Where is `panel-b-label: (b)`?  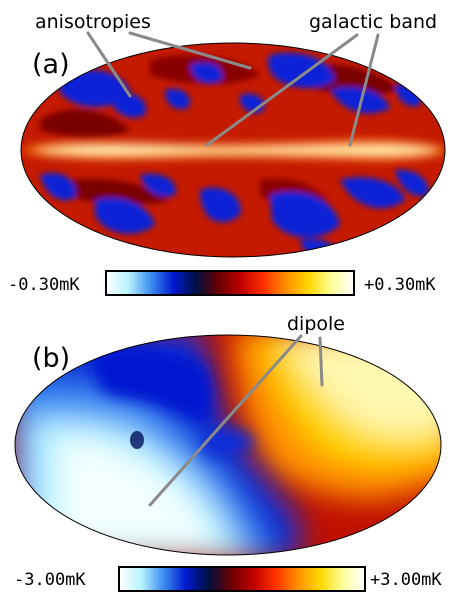
panel-b-label: (b) is located at coordinates (51, 358).